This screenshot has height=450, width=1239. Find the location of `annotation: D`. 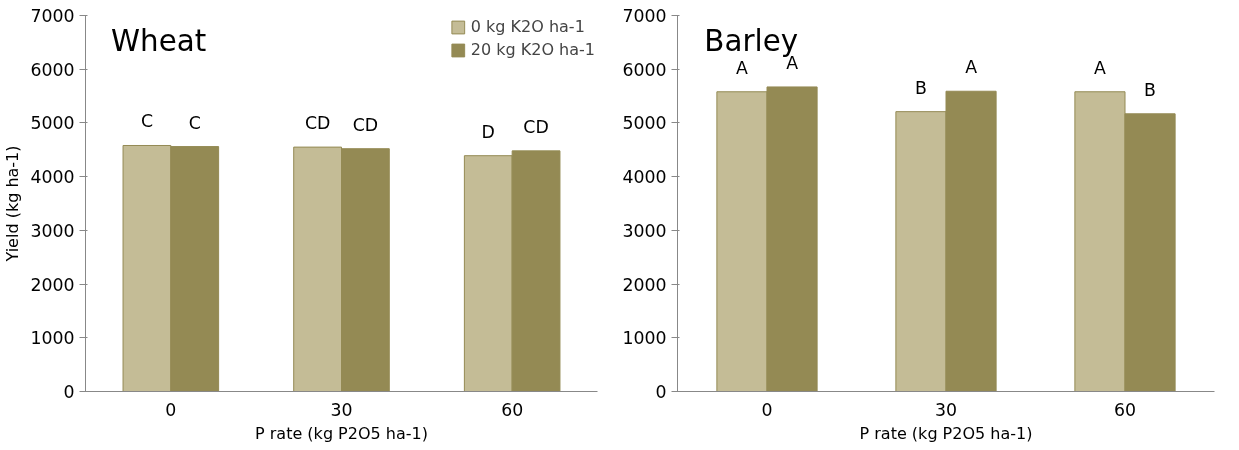

annotation: D is located at coordinates (488, 131).